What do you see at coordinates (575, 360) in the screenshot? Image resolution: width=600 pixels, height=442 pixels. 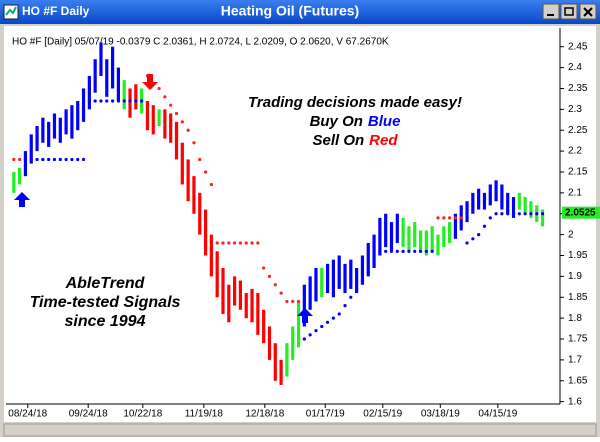 I see `y-tick-label: 1.7` at bounding box center [575, 360].